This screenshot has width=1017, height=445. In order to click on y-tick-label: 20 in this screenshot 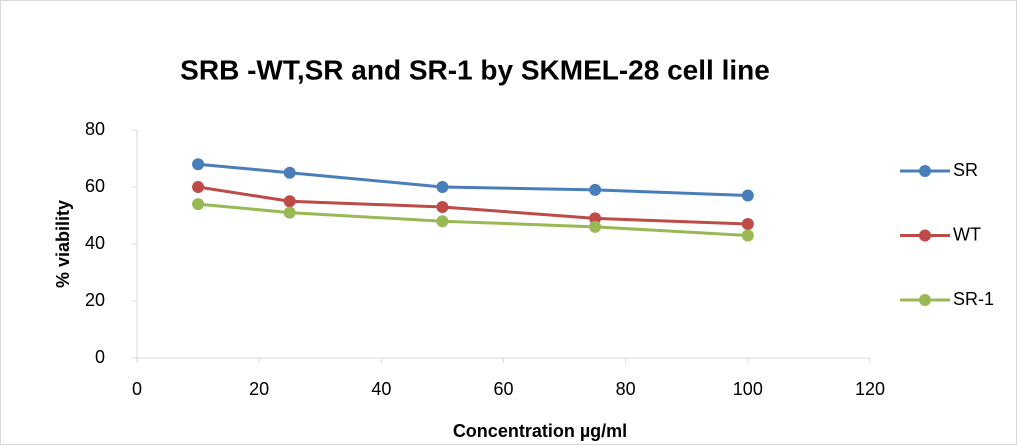, I will do `click(95, 300)`.